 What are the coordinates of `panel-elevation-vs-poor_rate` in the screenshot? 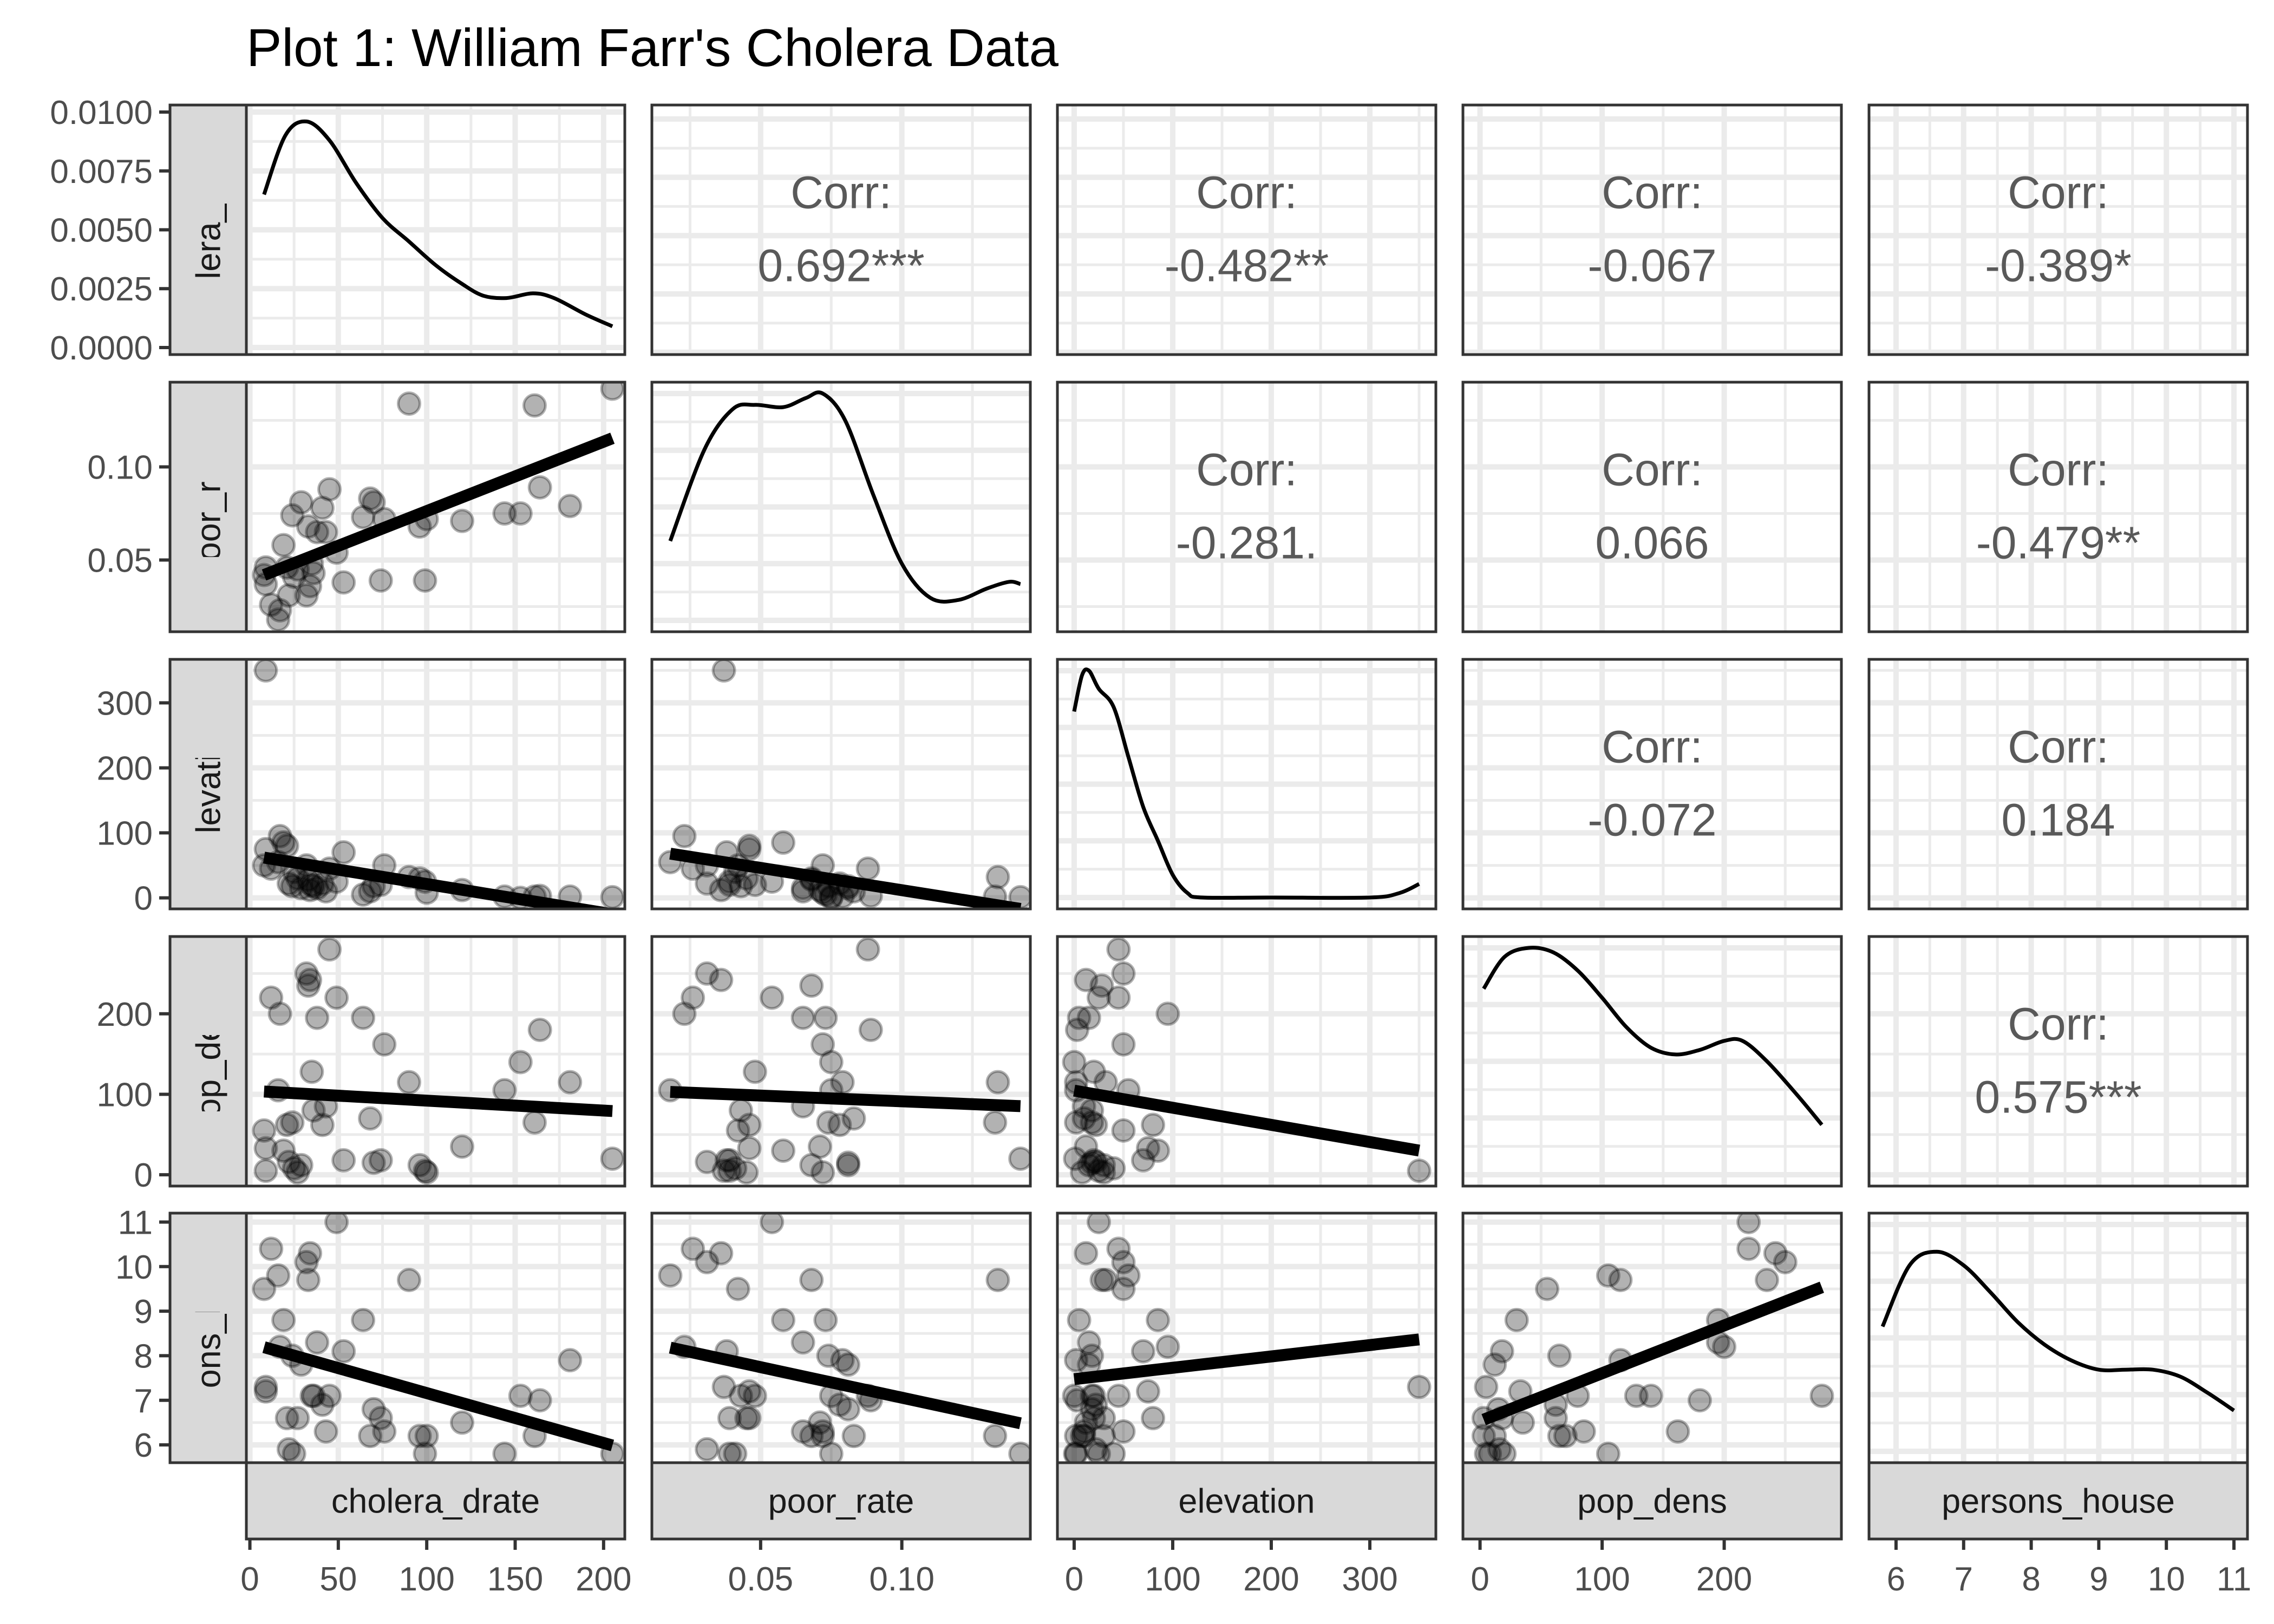 It's located at (841, 784).